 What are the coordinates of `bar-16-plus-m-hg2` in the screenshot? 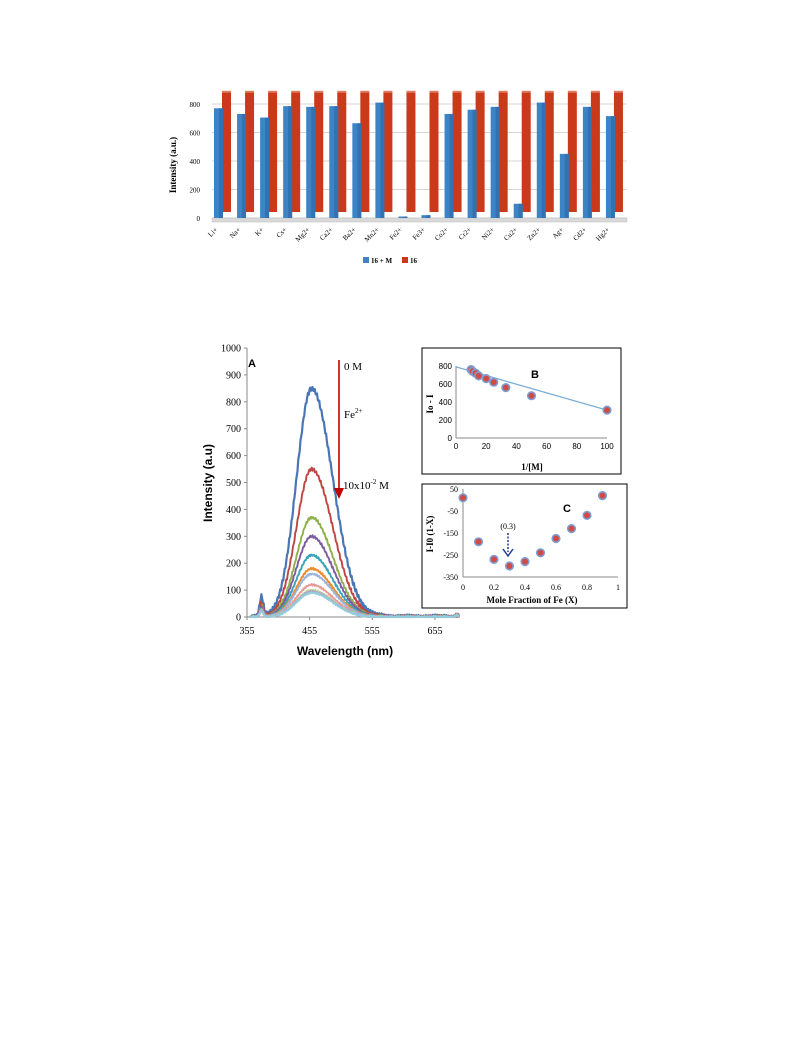 It's located at (610, 167).